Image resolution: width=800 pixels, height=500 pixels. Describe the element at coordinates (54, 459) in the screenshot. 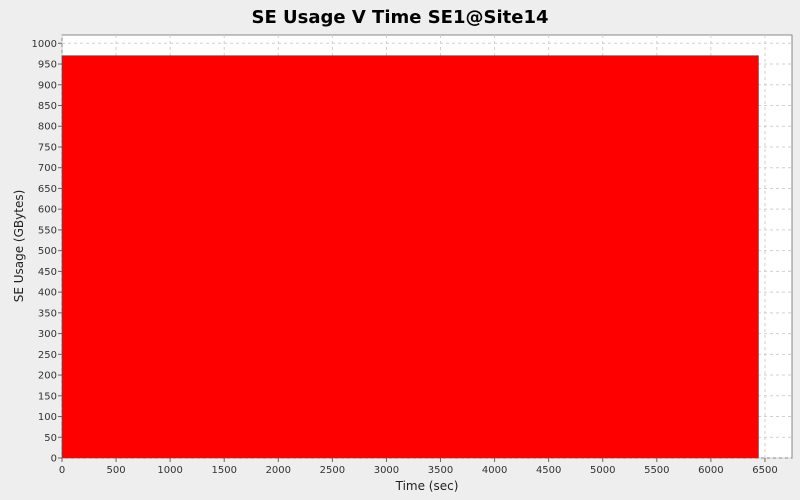

I see `y-tick-label: 0` at that location.